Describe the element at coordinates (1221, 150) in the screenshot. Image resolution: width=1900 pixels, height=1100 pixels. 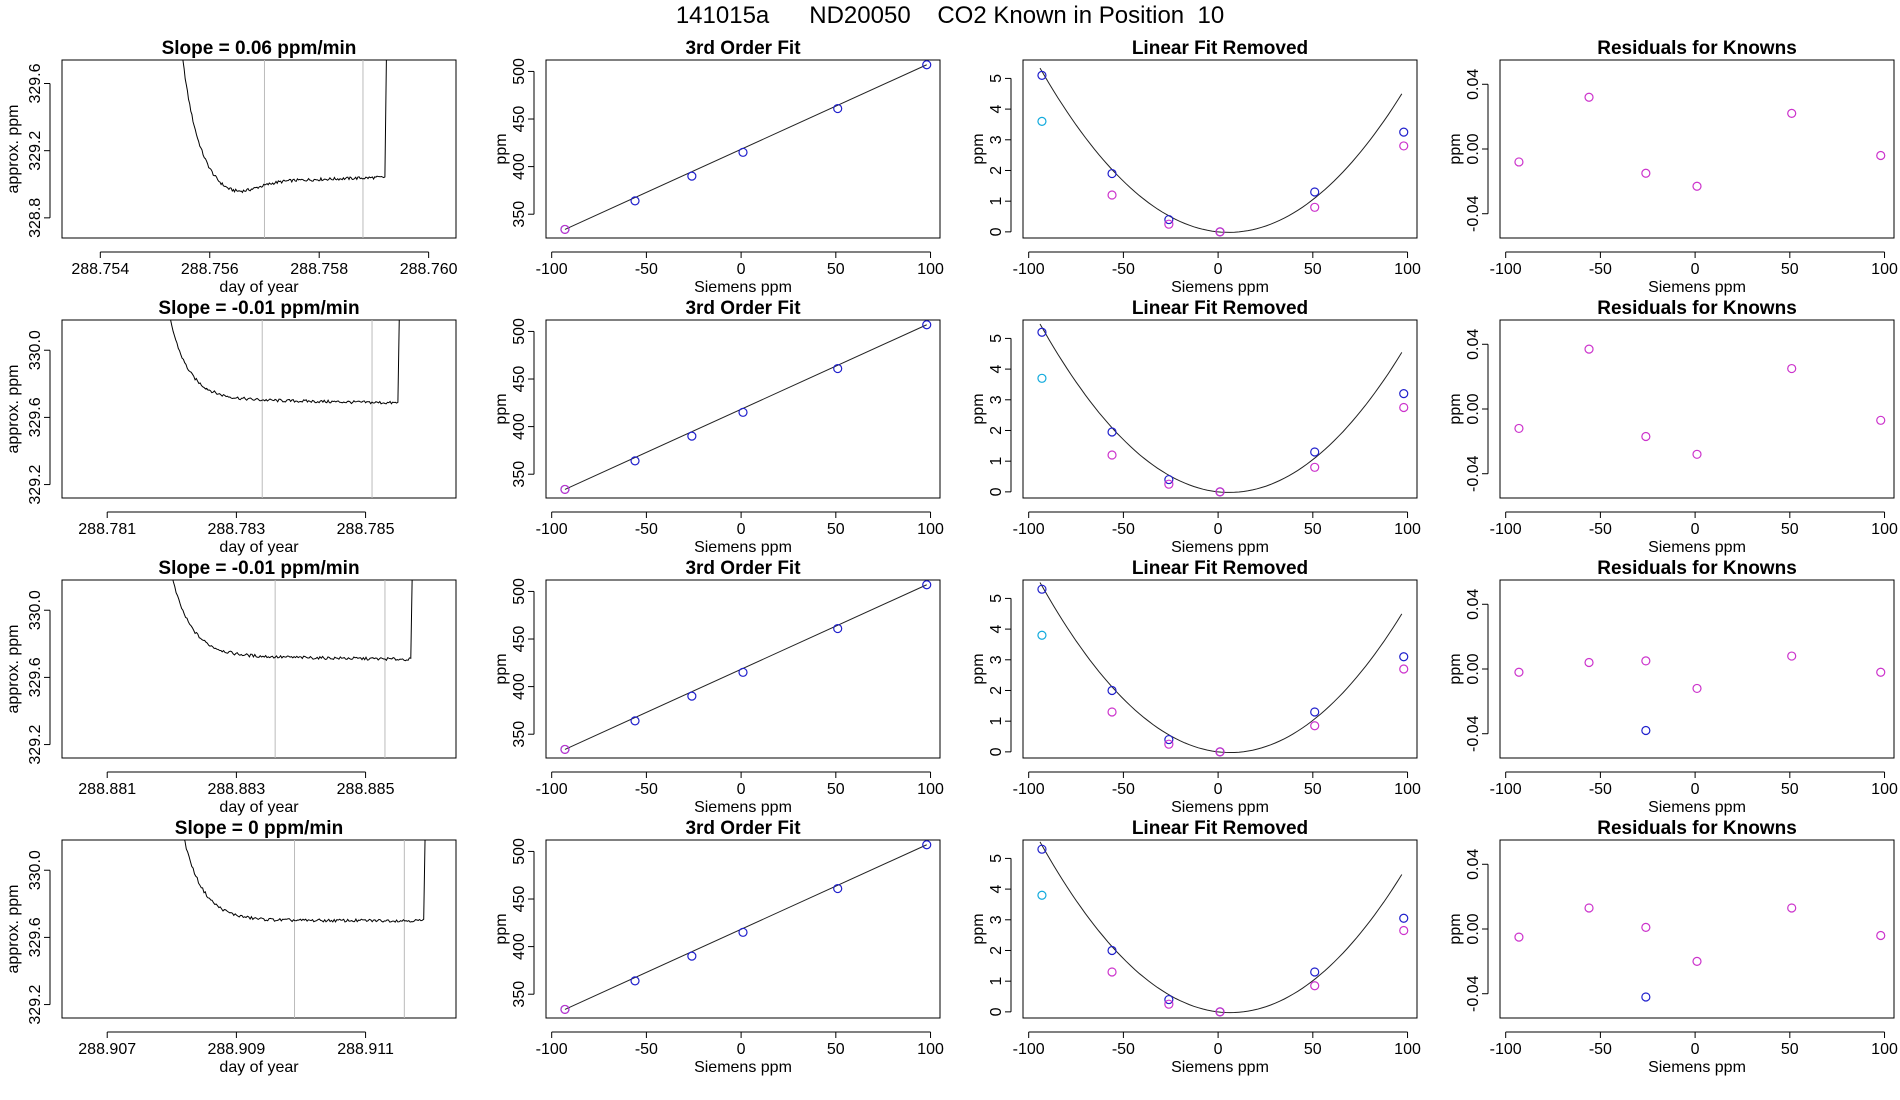
I see `panel-r1c3-fit-curve` at that location.